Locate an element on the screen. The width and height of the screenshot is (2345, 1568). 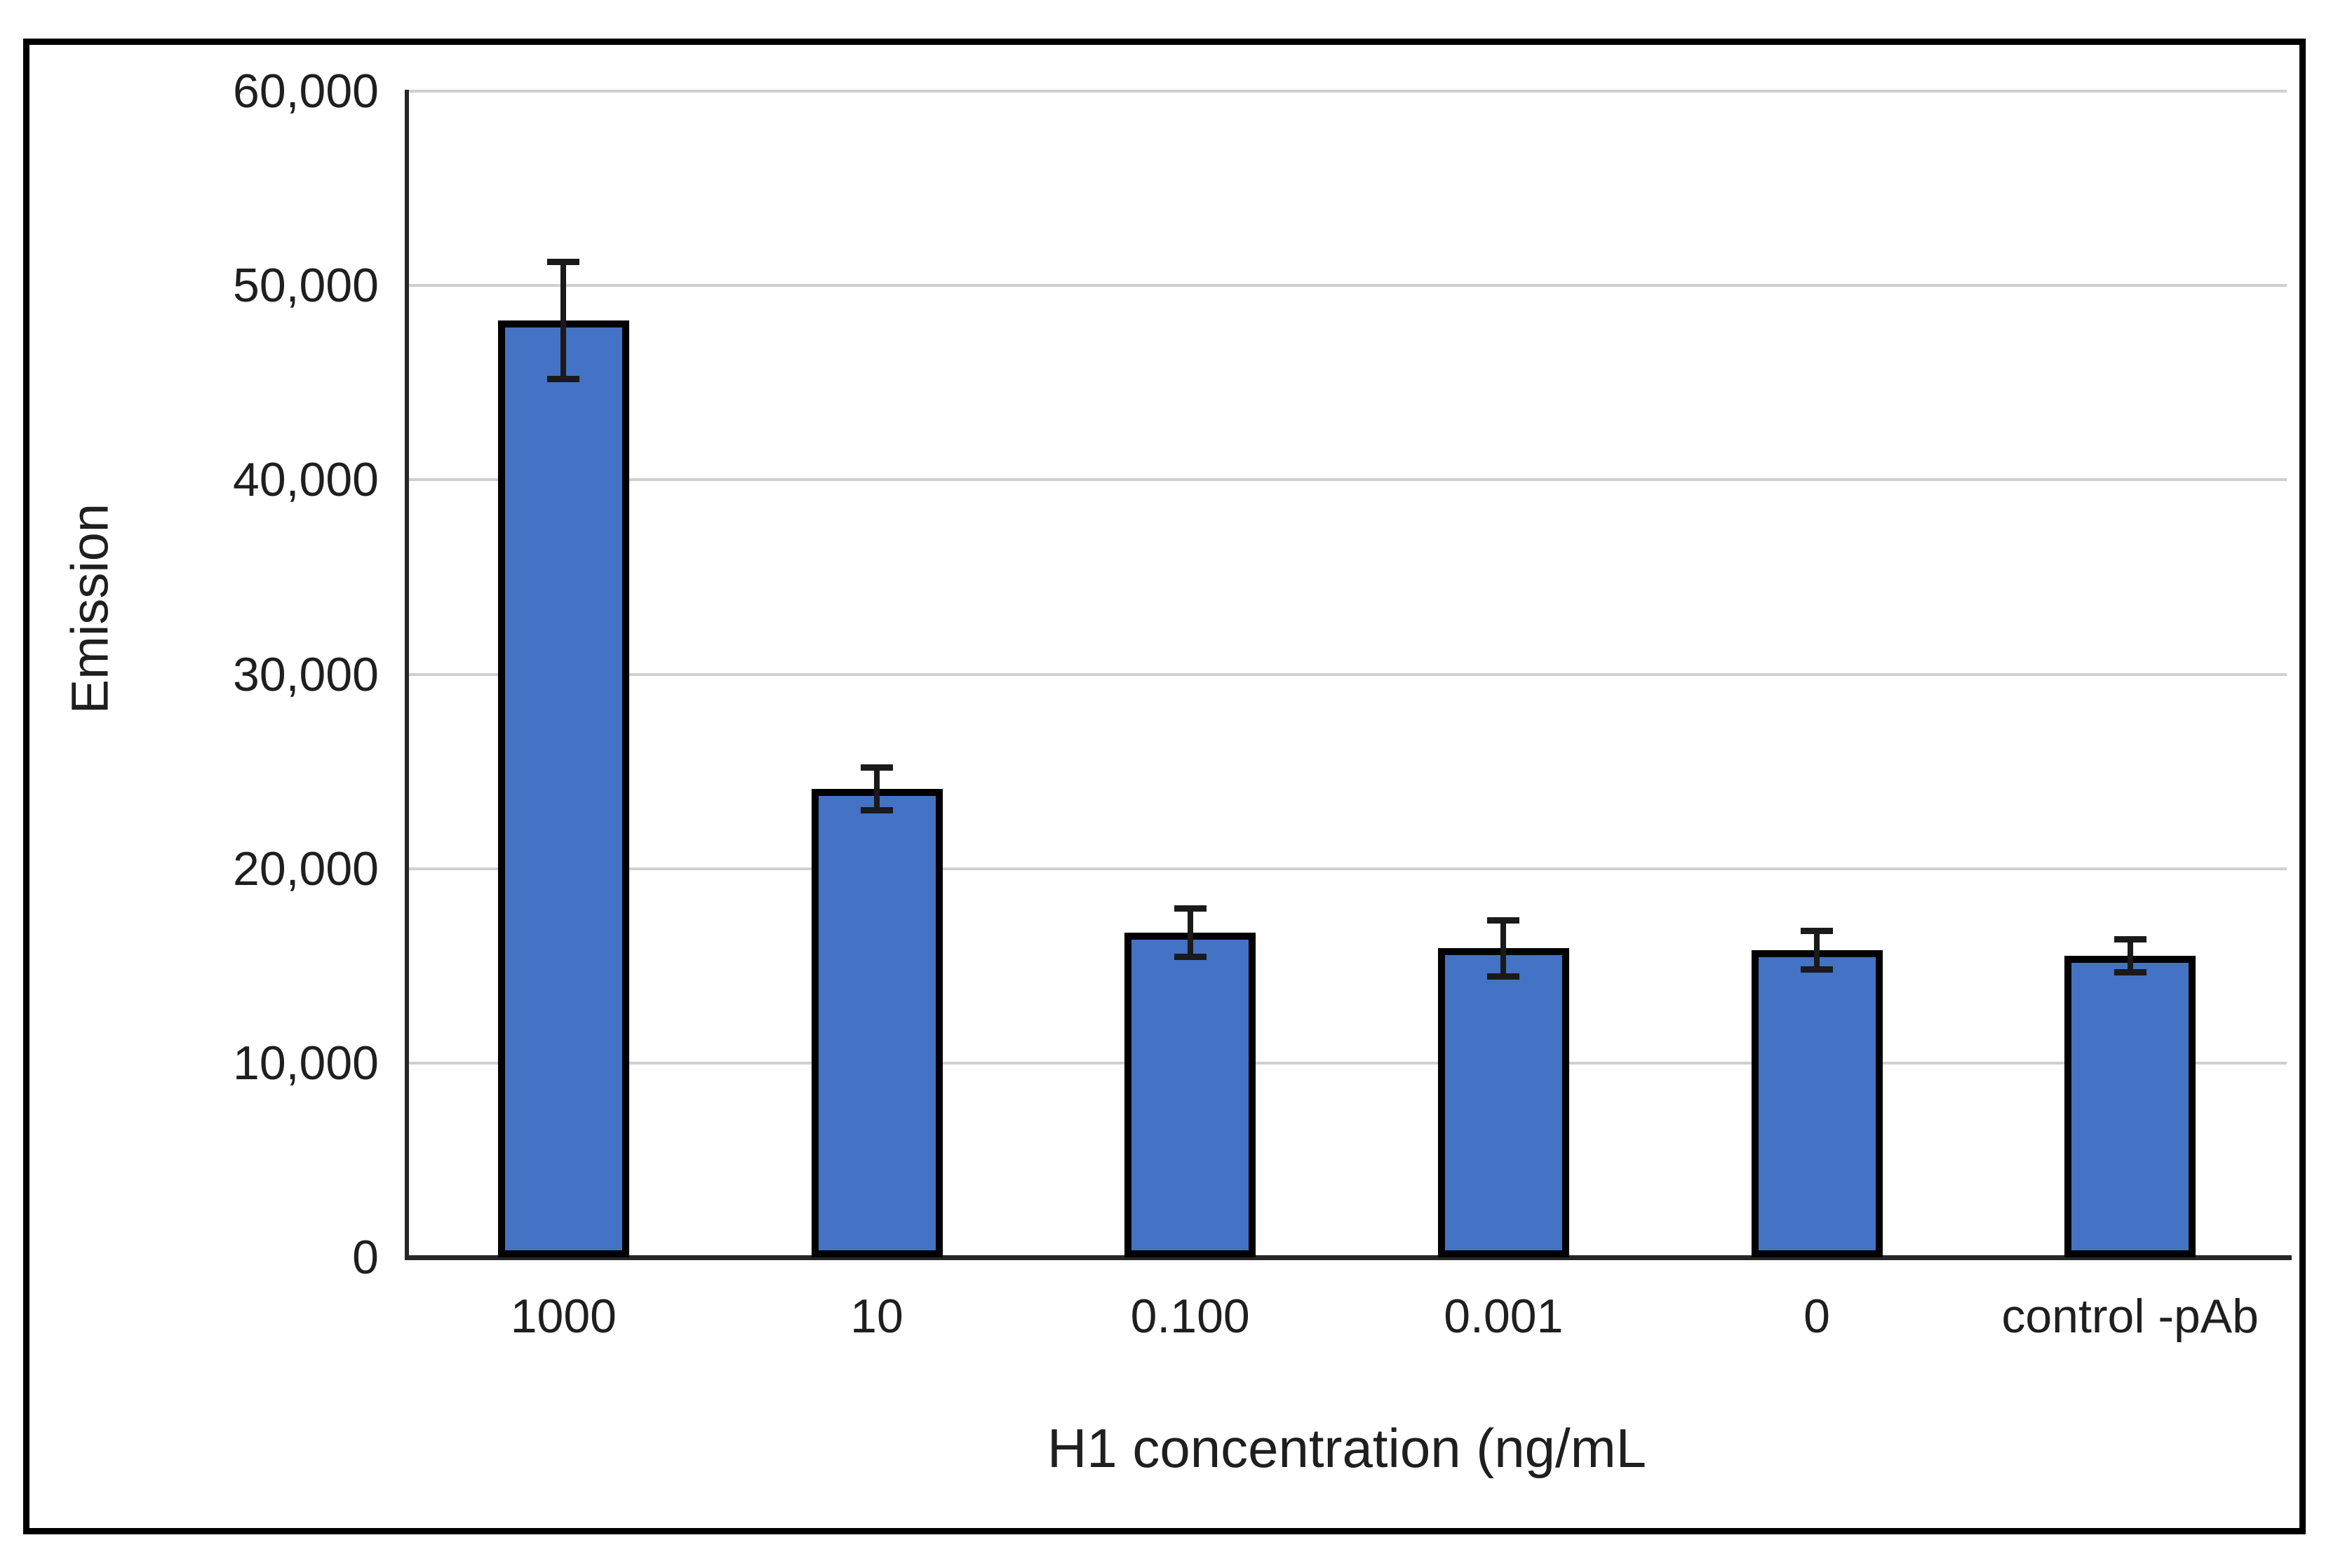
y-axis-title: Emission is located at coordinates (89, 609).